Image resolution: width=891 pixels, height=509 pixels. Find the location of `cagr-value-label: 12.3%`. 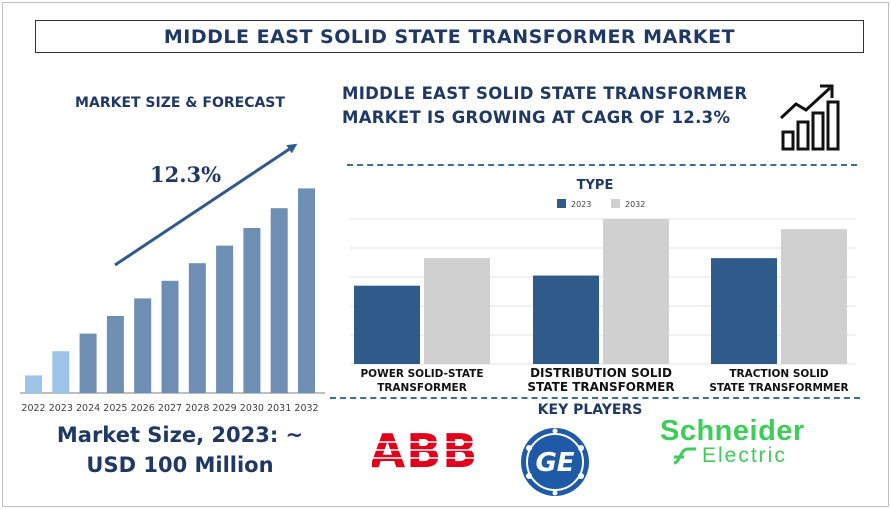

cagr-value-label: 12.3% is located at coordinates (186, 174).